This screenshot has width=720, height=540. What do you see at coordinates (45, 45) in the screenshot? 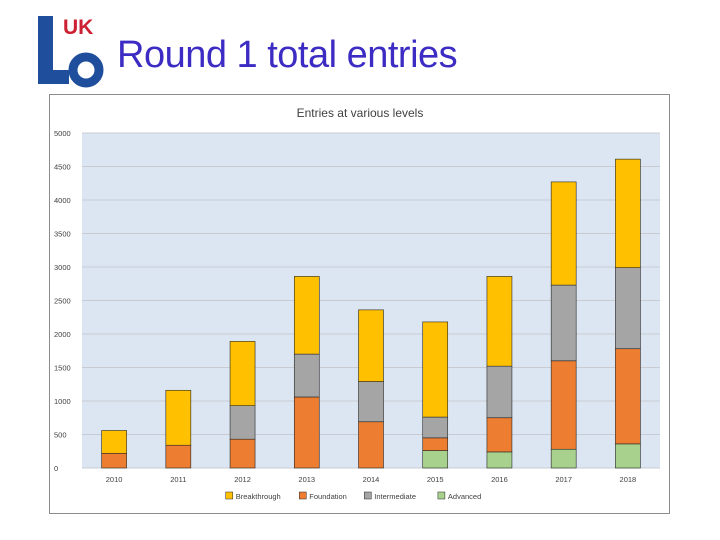
I see `logo-letter-l-stem` at bounding box center [45, 45].